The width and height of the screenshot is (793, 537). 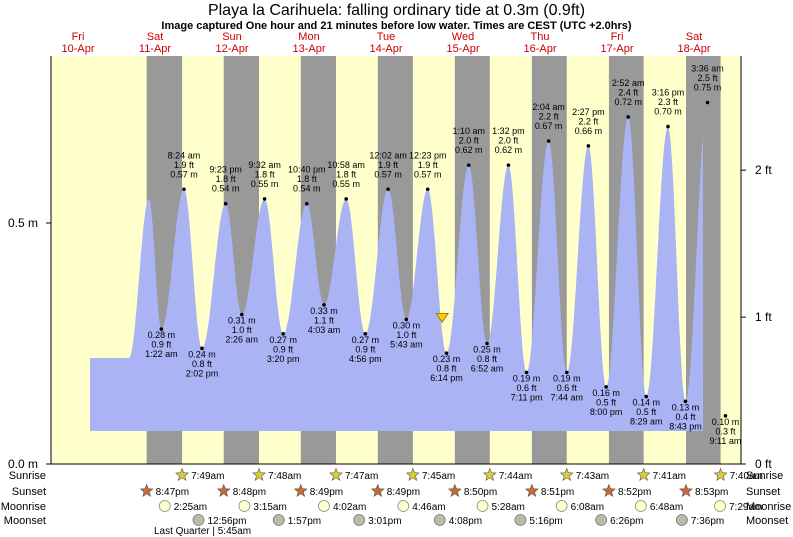 I want to click on tide-low-label: 0.31 m, so click(x=242, y=321).